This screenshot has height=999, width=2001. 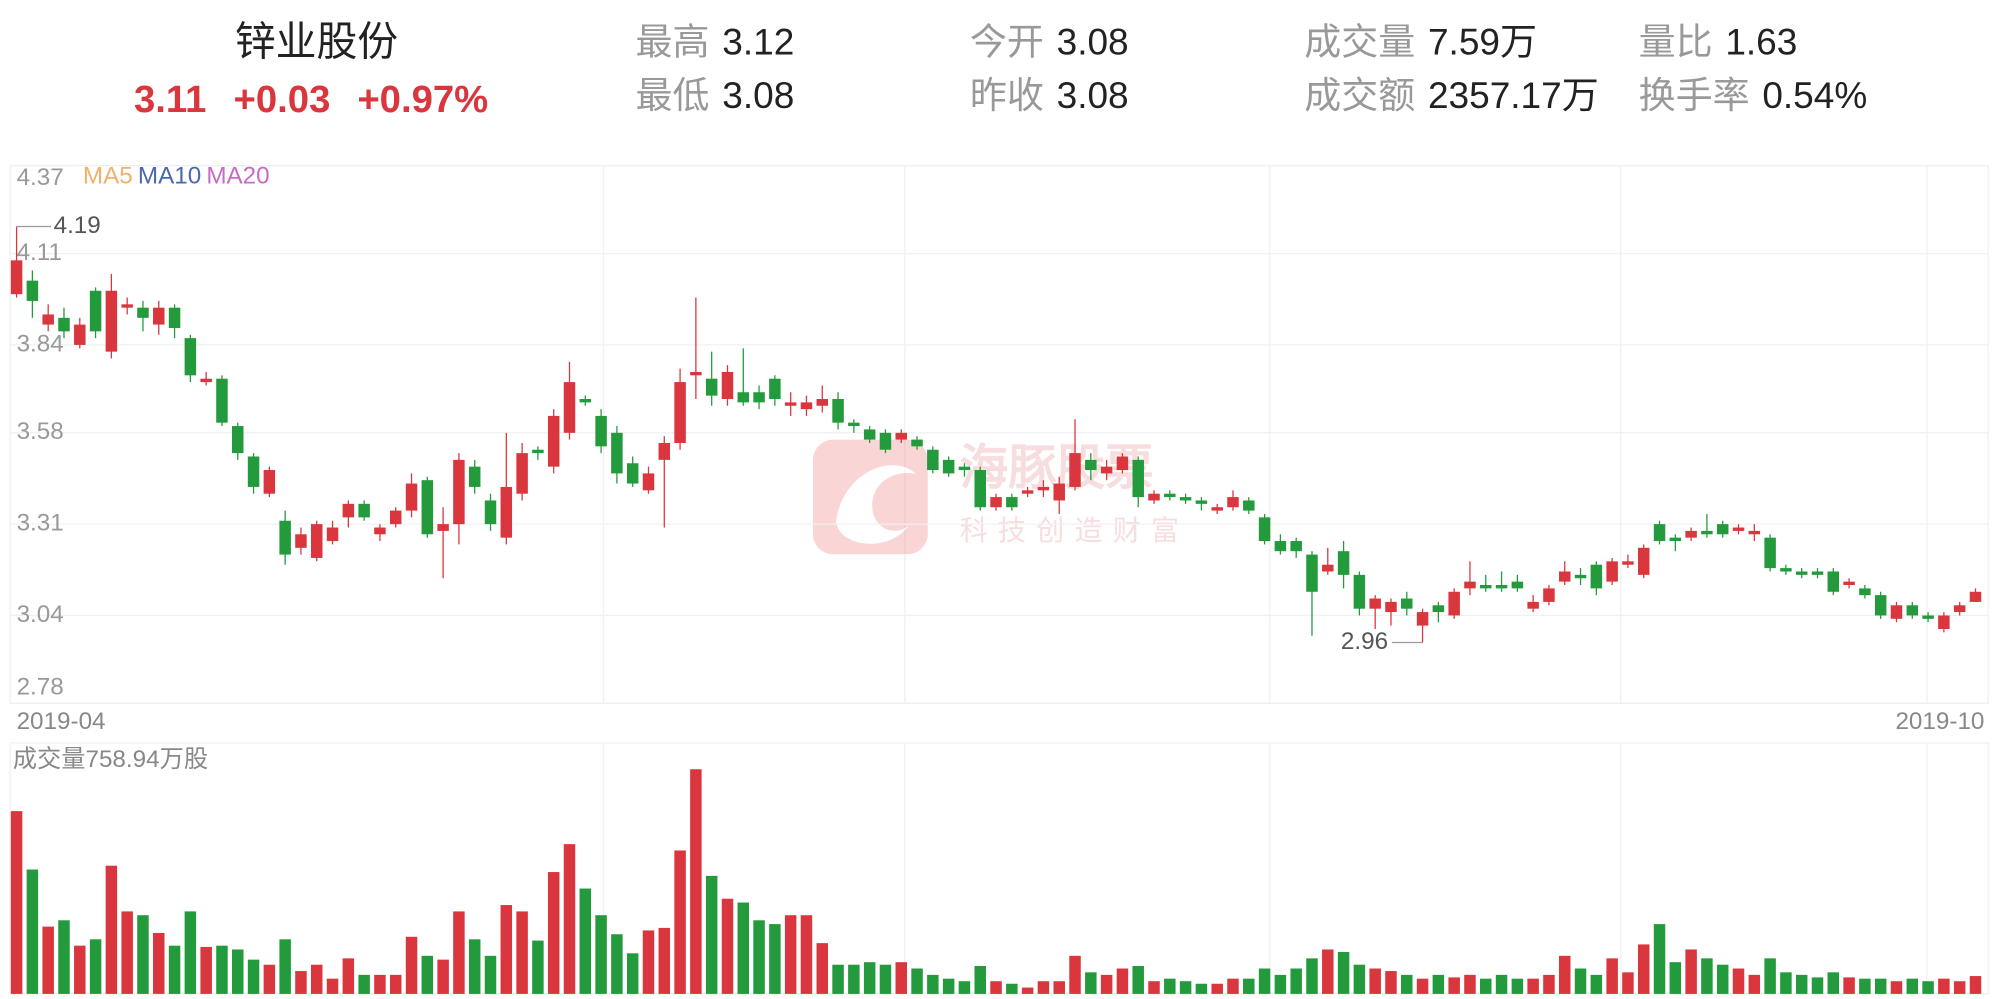 What do you see at coordinates (1939, 721) in the screenshot?
I see `x-end-label: 2019-10` at bounding box center [1939, 721].